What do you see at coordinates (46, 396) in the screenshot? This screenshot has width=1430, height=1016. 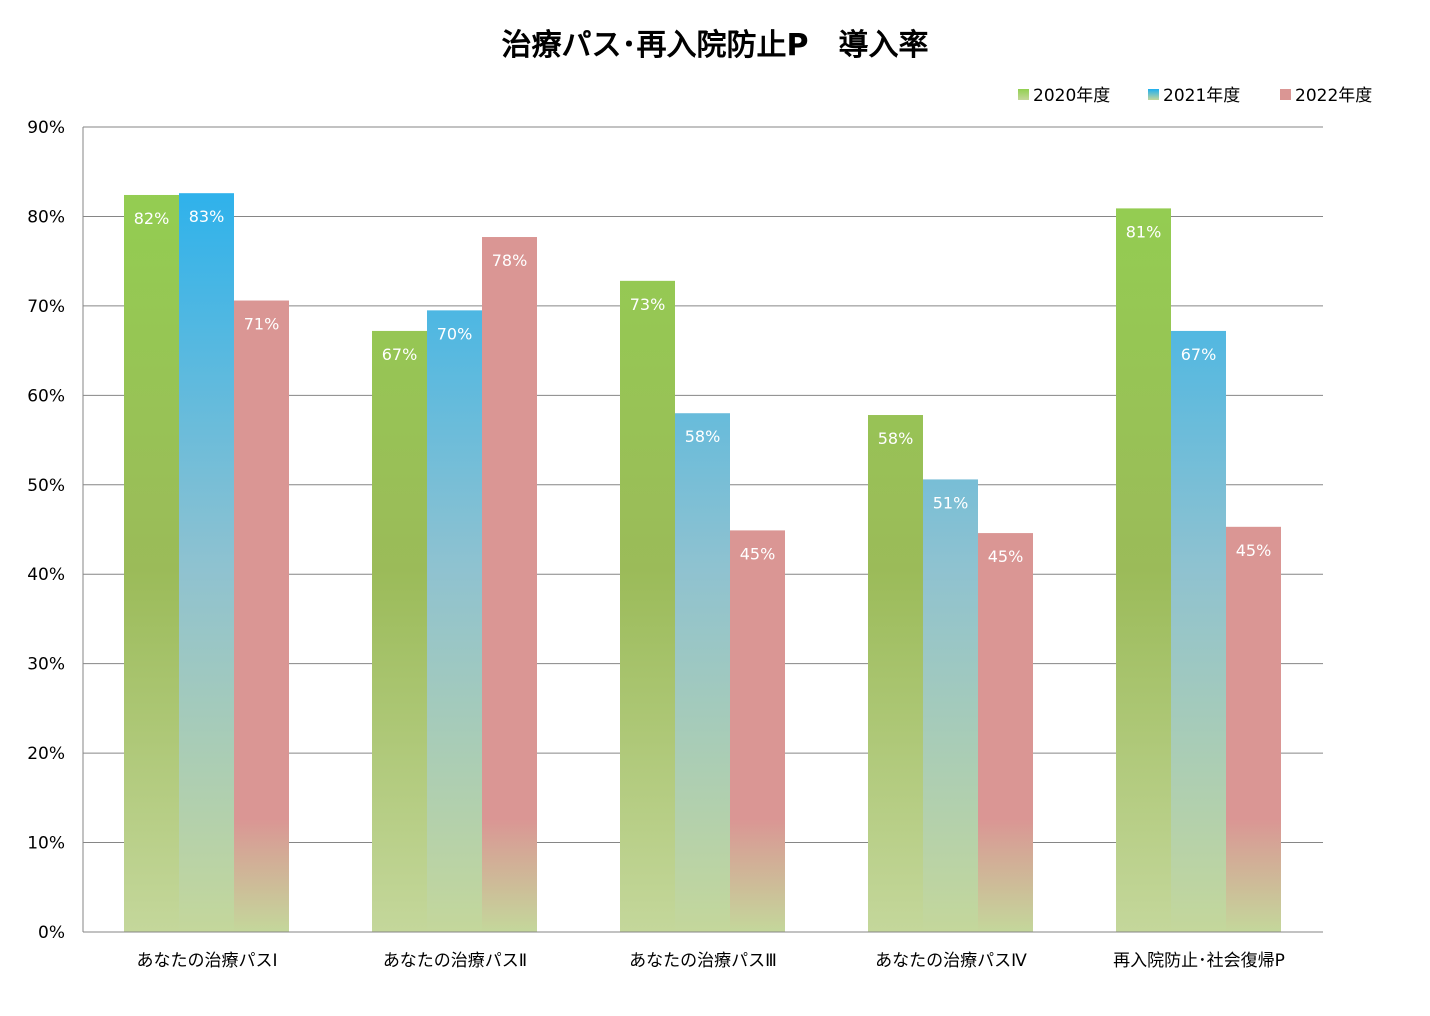 I see `y-tick-label: 60%` at bounding box center [46, 396].